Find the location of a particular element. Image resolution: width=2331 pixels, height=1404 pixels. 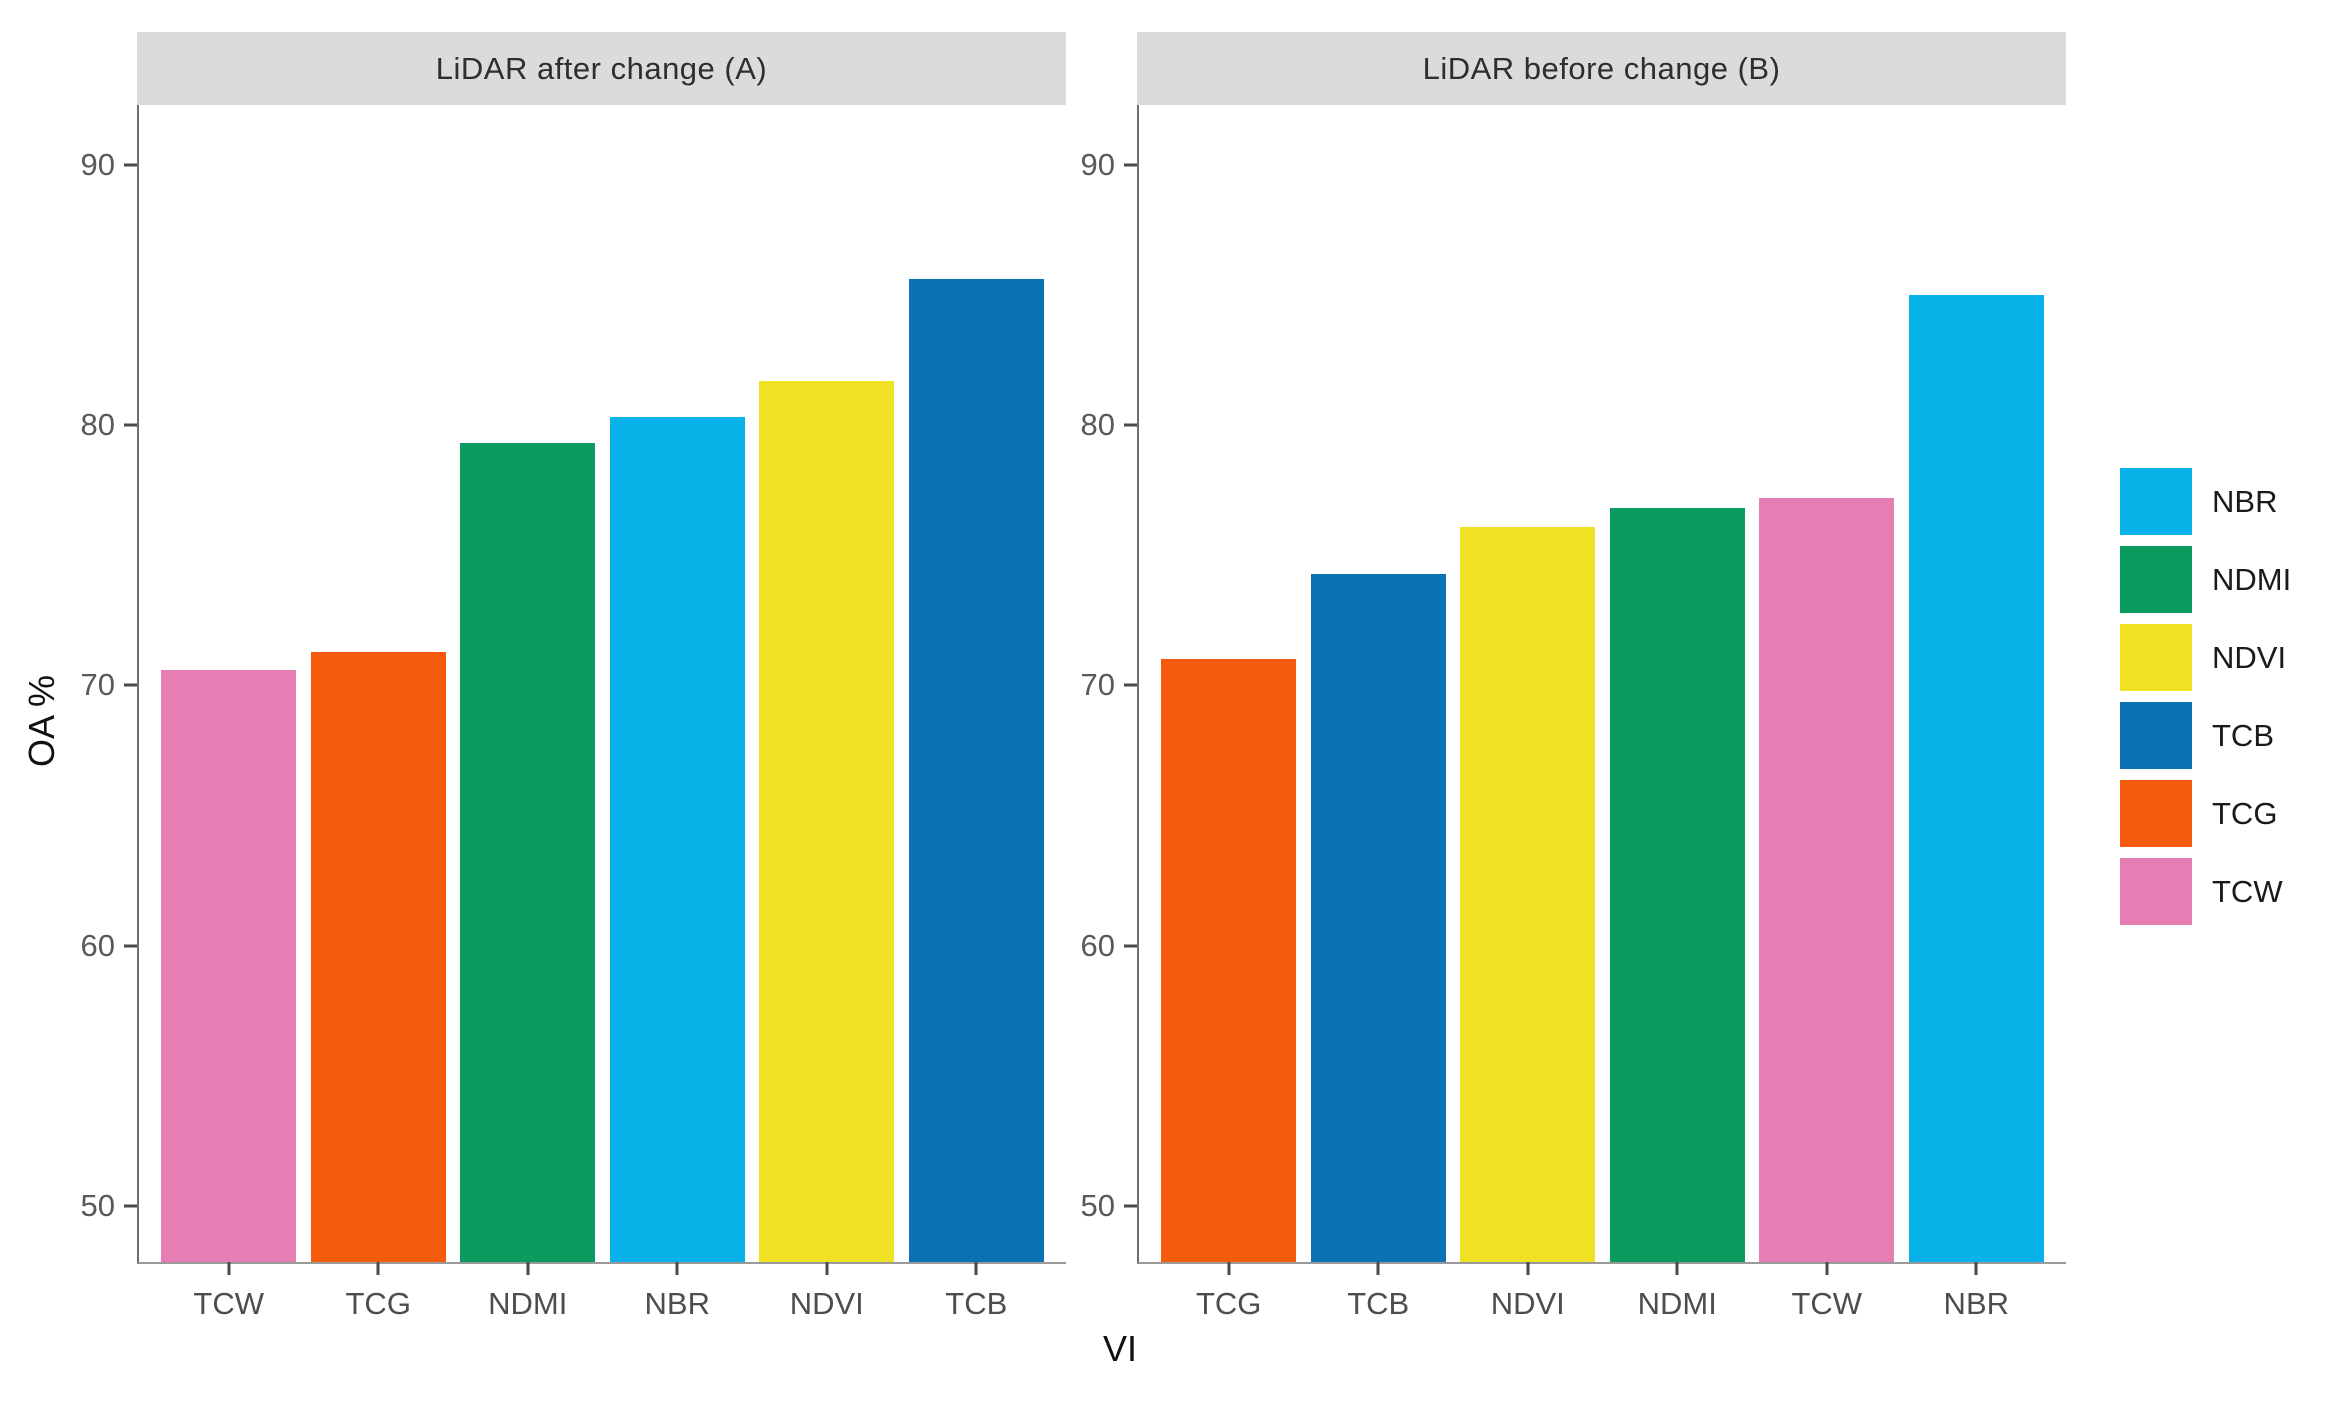

legend-item-nbr: NBR is located at coordinates (2205, 501).